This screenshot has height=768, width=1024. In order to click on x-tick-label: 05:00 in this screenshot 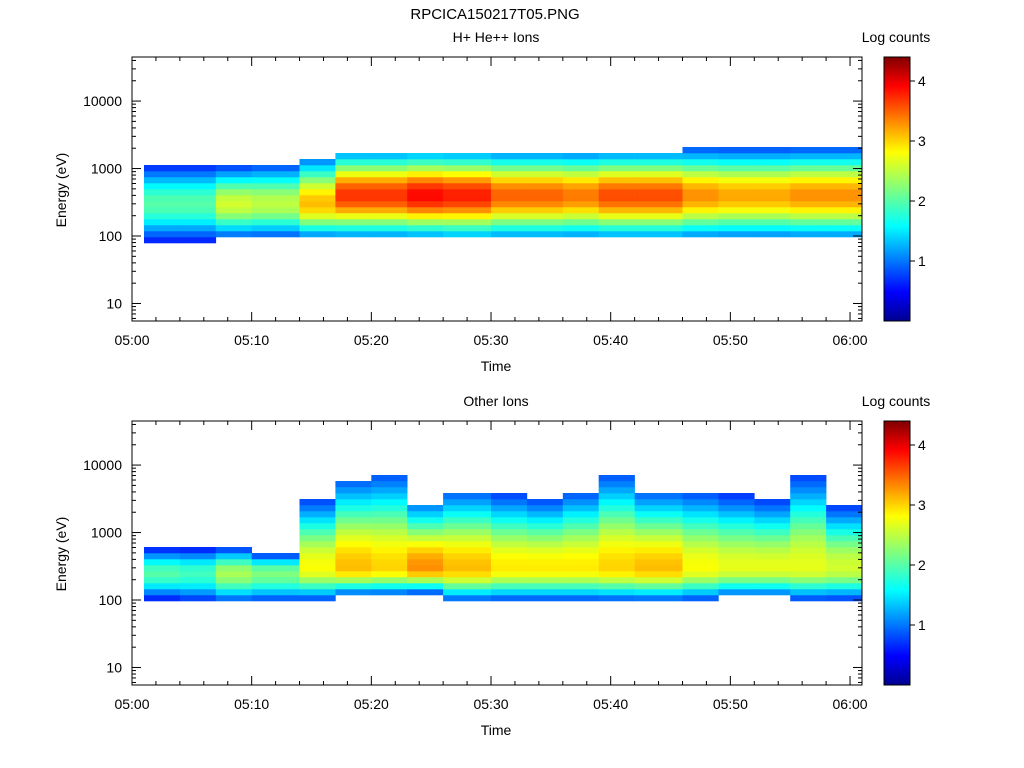, I will do `click(131, 340)`.